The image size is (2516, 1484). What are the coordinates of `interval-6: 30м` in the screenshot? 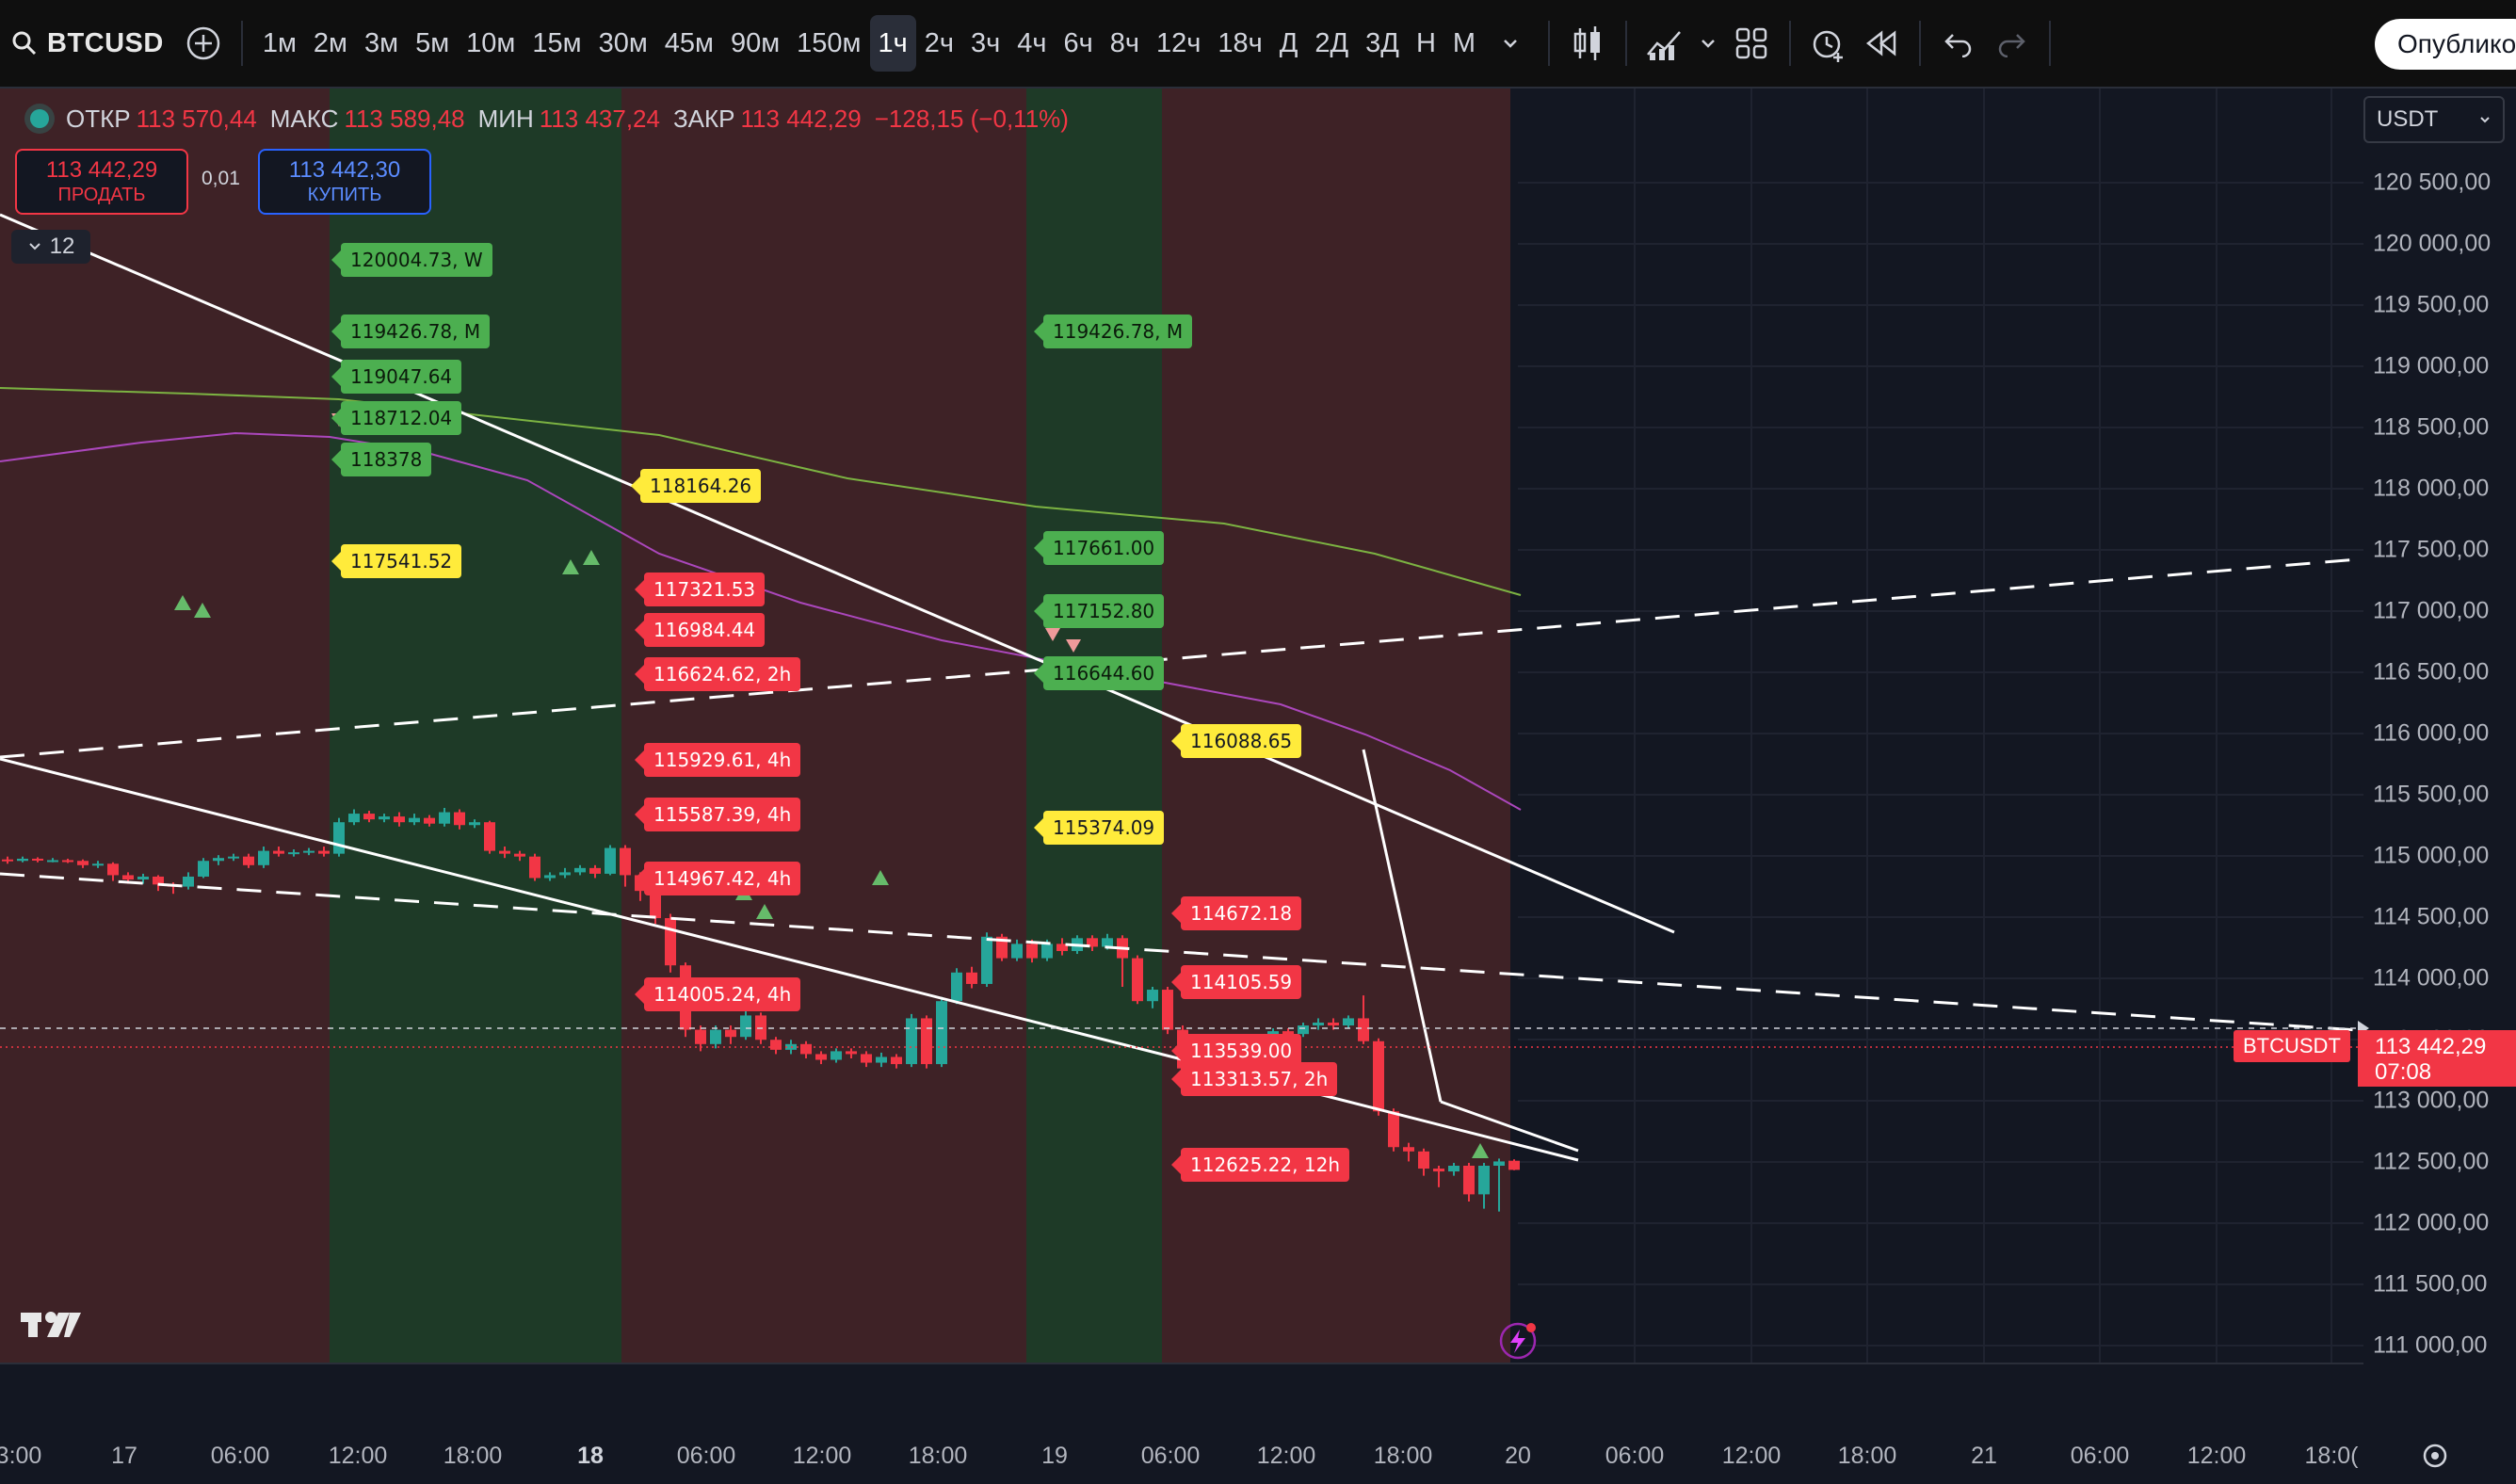 It's located at (623, 43).